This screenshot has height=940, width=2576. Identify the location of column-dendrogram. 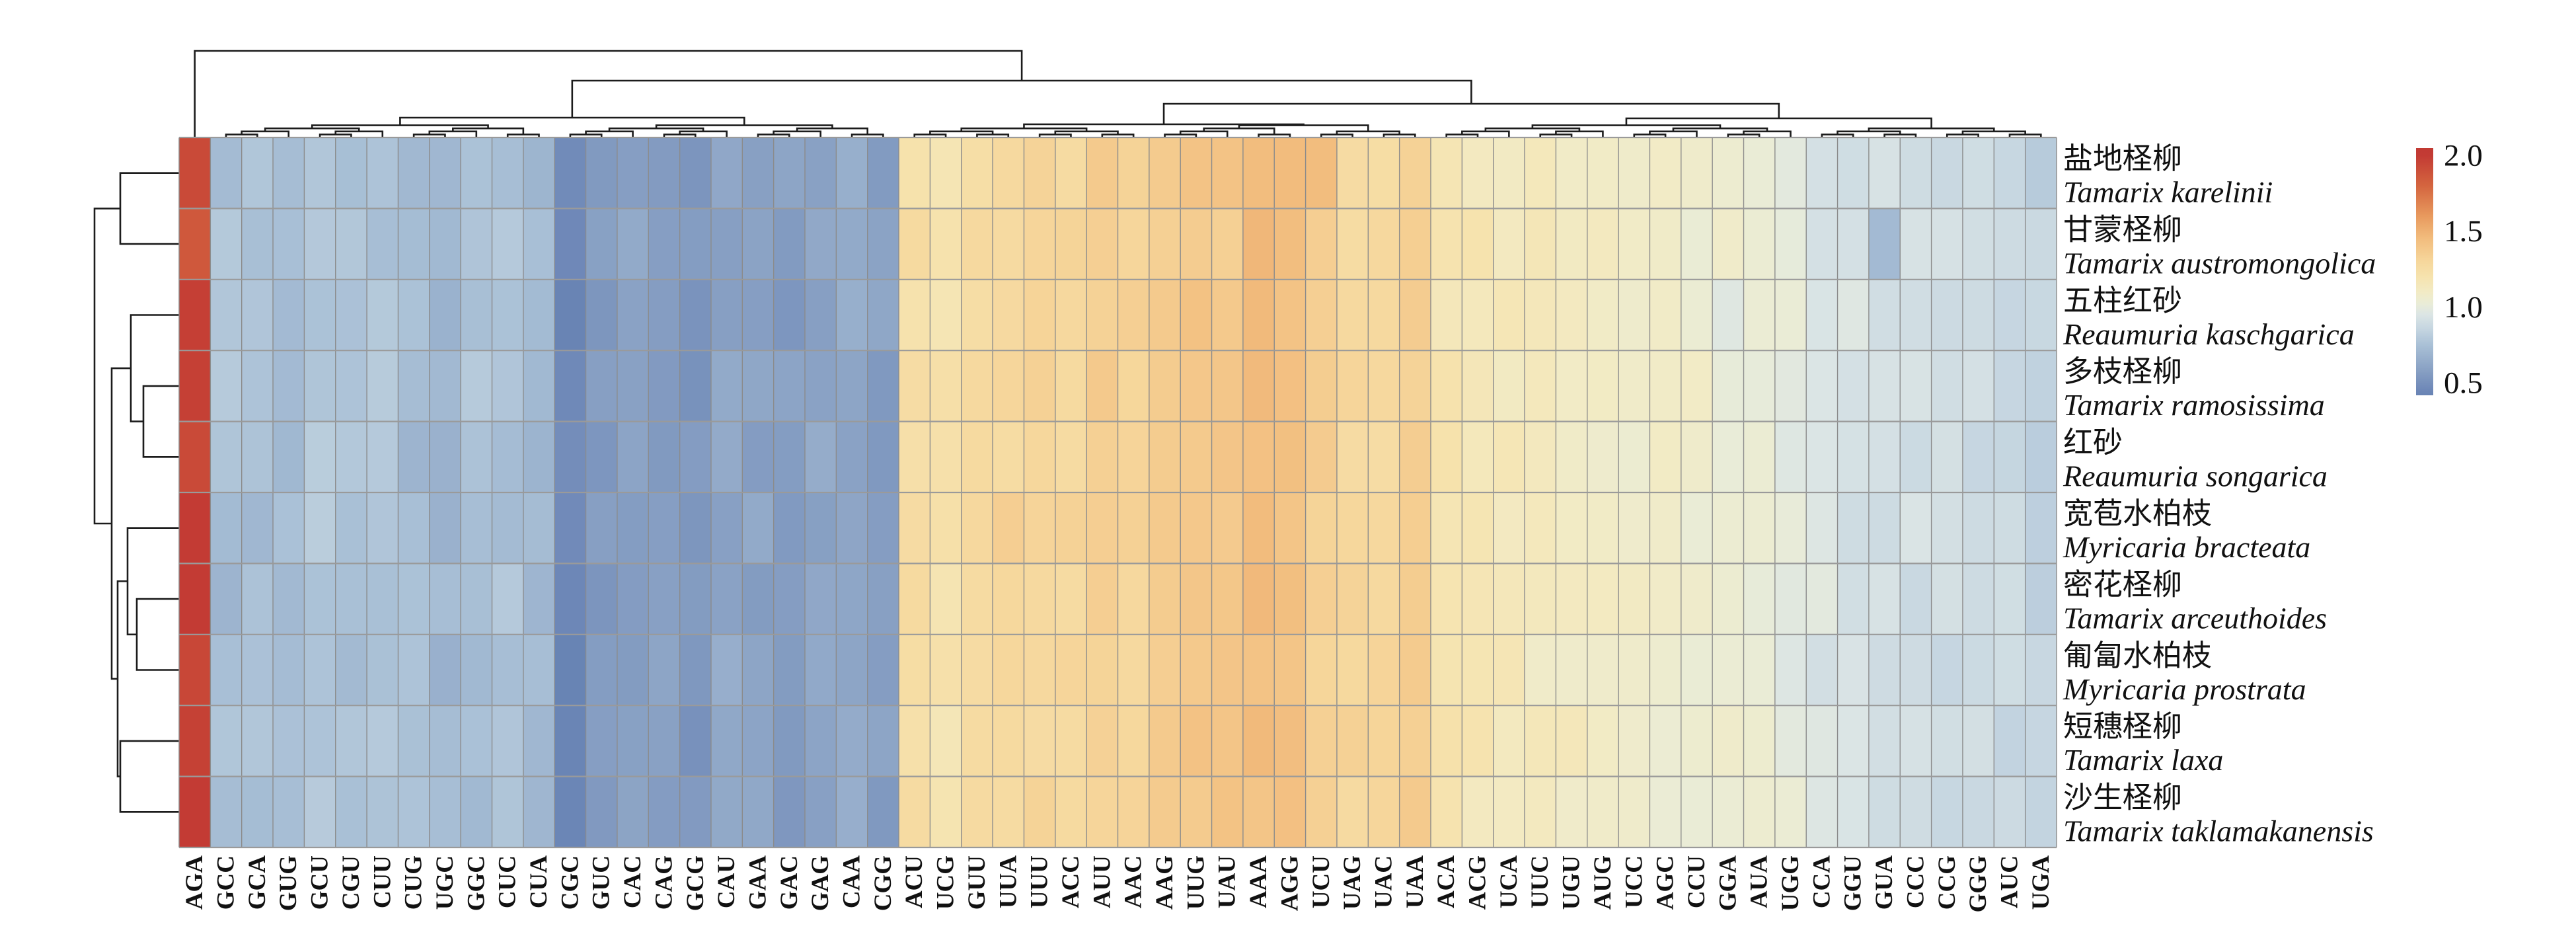
(1118, 94).